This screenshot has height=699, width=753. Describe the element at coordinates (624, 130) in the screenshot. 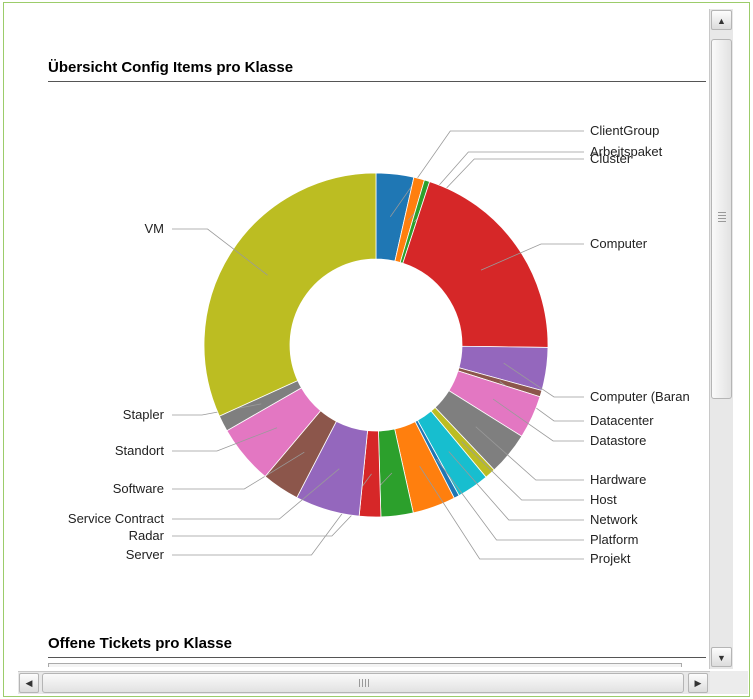

I see `slice-label-clientgroup: ClientGroup` at that location.